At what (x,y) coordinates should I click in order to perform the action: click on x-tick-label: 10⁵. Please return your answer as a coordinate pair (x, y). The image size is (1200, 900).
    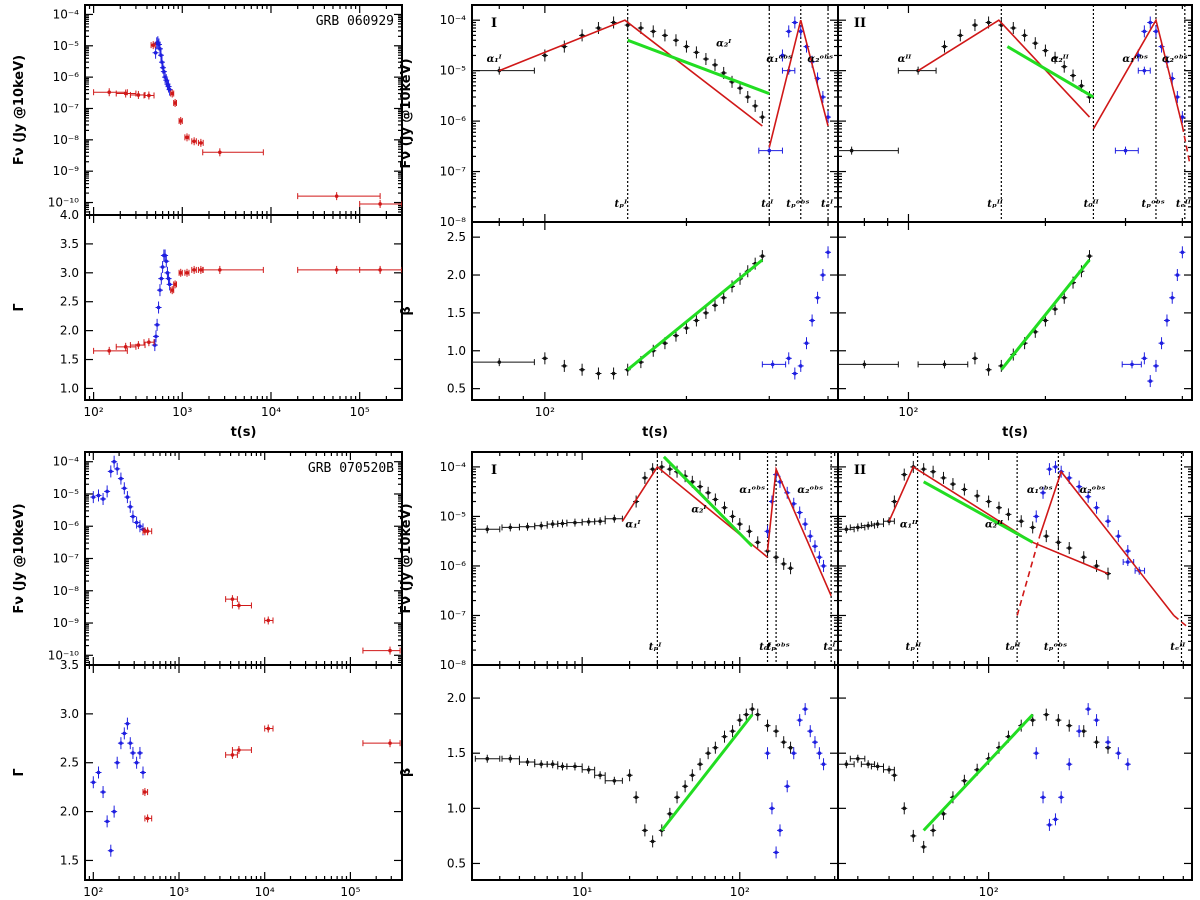
    Looking at the image, I should click on (360, 412).